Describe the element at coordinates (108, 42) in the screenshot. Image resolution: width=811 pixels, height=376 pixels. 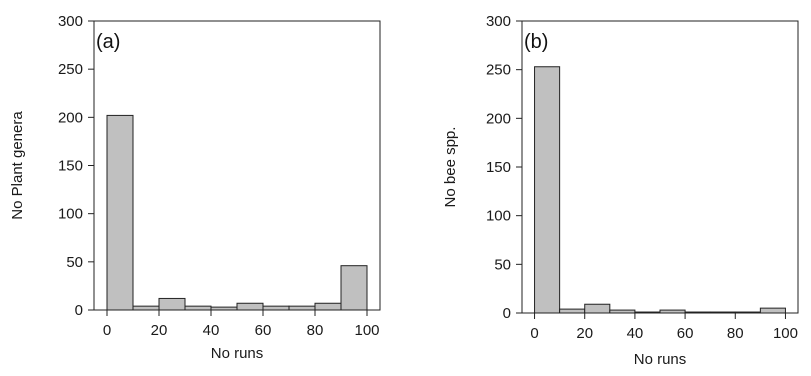
I see `panel-label: (a)` at that location.